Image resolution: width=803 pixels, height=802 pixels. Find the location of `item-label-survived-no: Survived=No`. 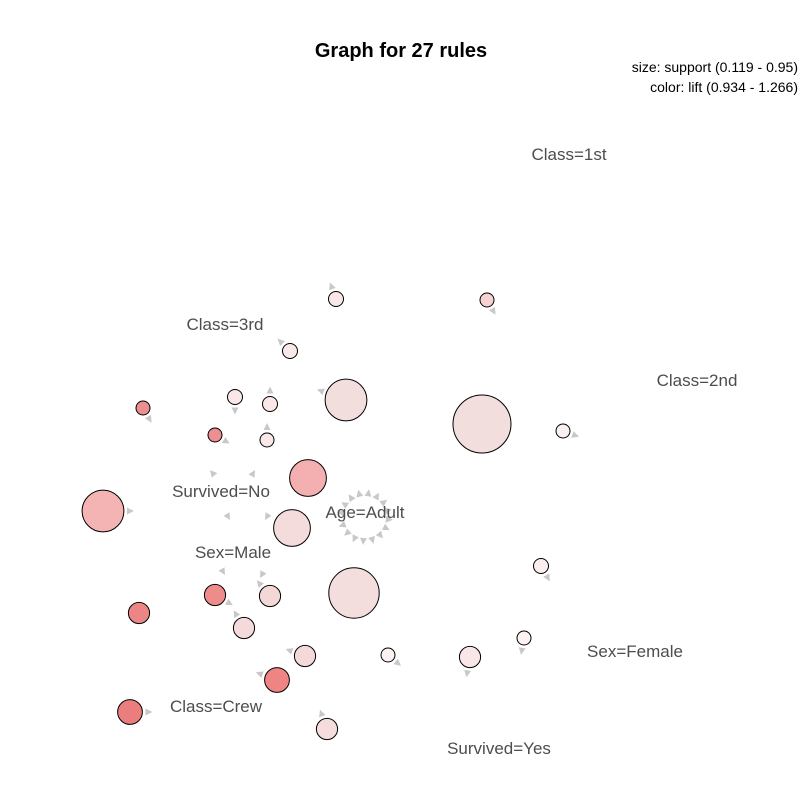

item-label-survived-no: Survived=No is located at coordinates (221, 491).